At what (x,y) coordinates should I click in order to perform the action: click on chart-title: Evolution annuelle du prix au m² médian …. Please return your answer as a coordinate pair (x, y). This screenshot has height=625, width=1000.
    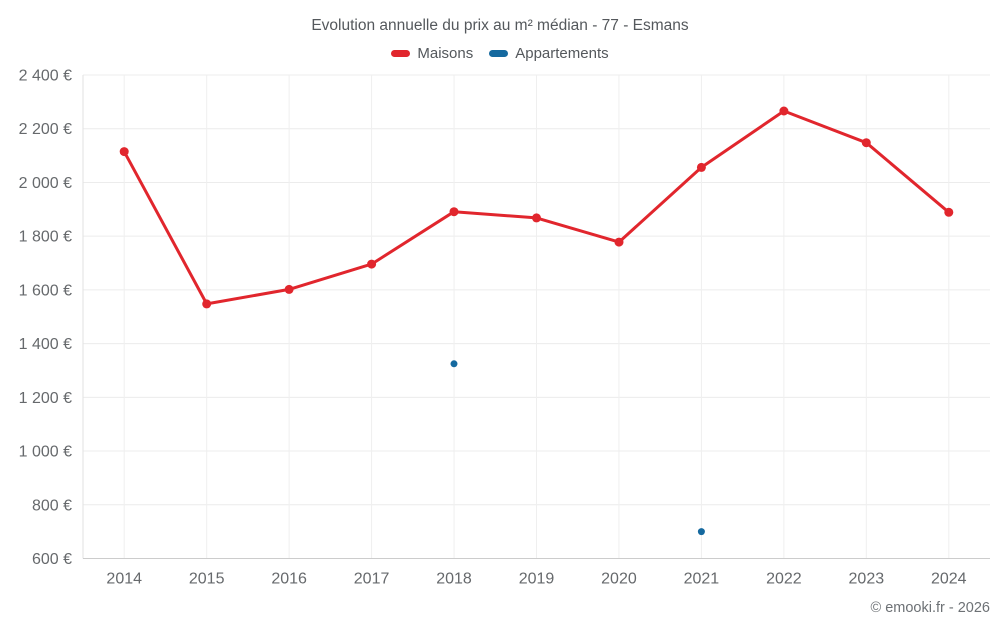
    Looking at the image, I should click on (500, 25).